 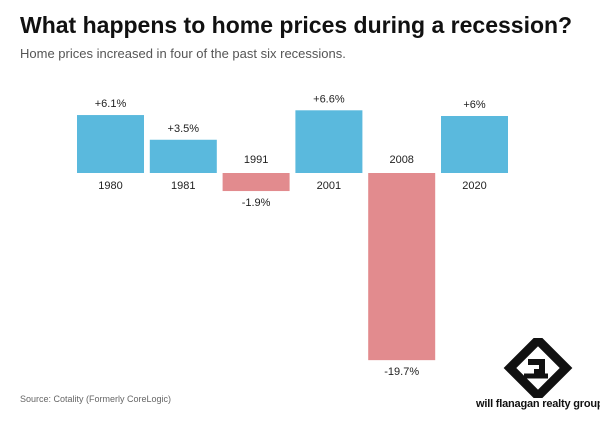 I want to click on source-note: Source: Cotality (Formerly CoreLogic), so click(x=96, y=399).